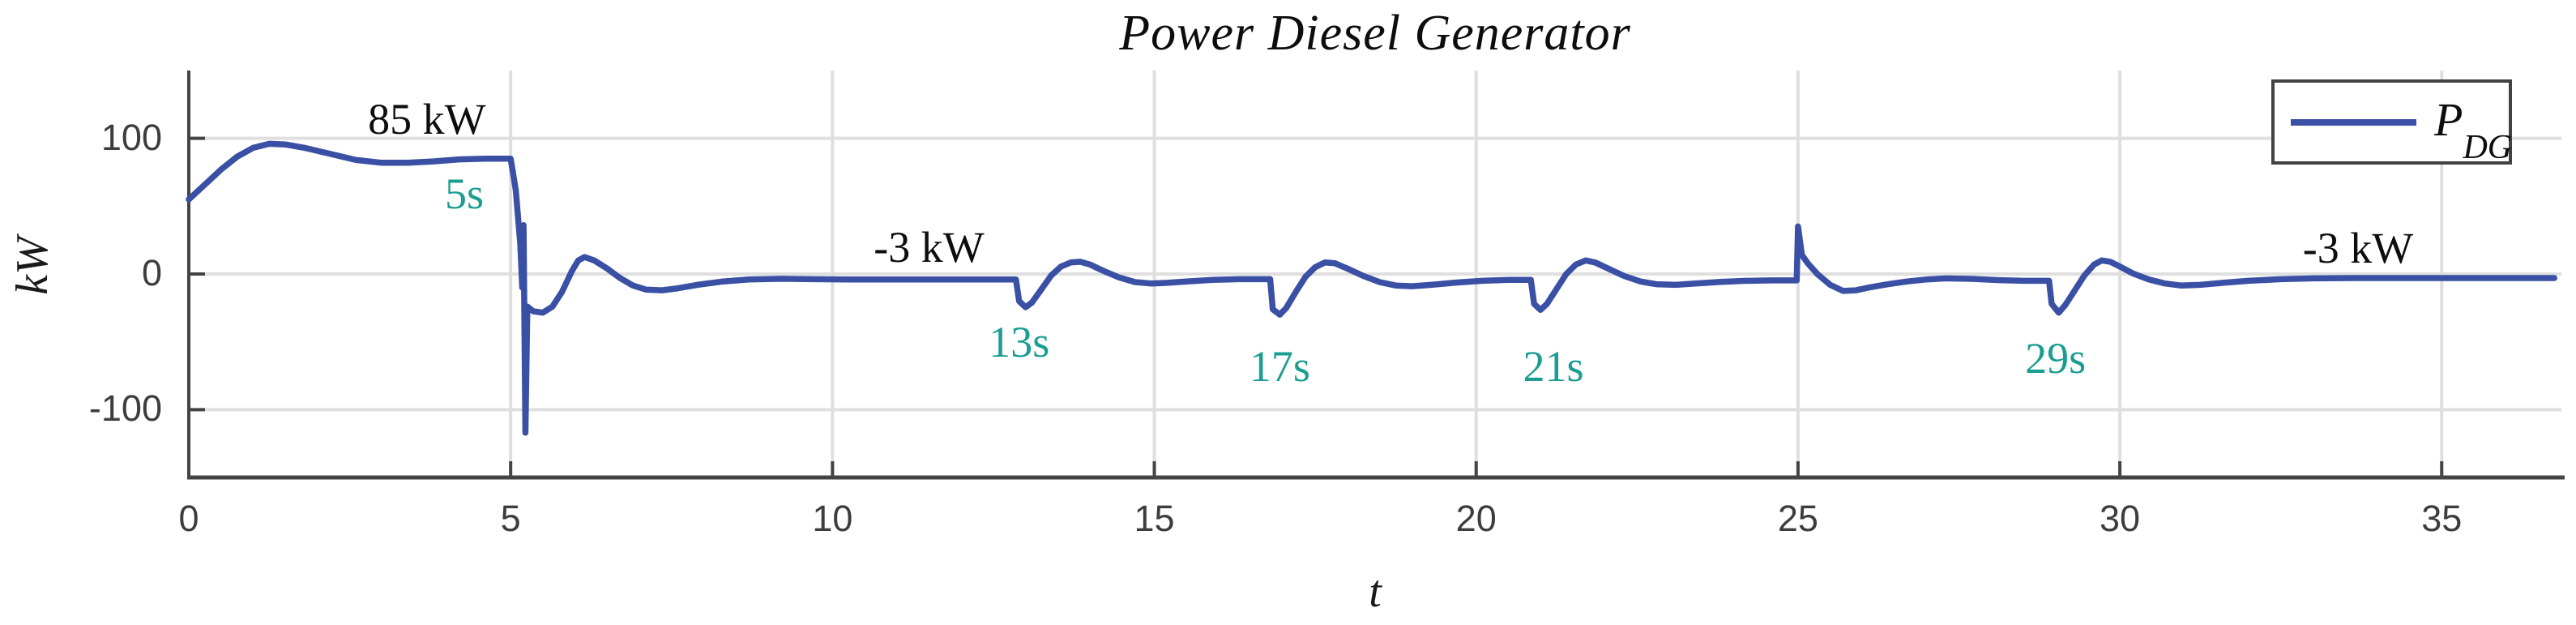  Describe the element at coordinates (2488, 148) in the screenshot. I see `legend-label-subscript: DG` at that location.